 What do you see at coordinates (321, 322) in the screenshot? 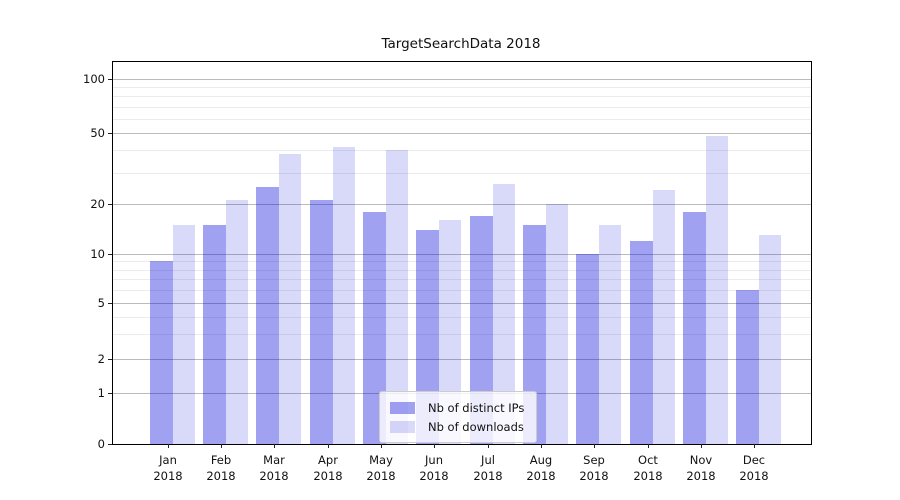
I see `bar-distinct-ips-apr` at bounding box center [321, 322].